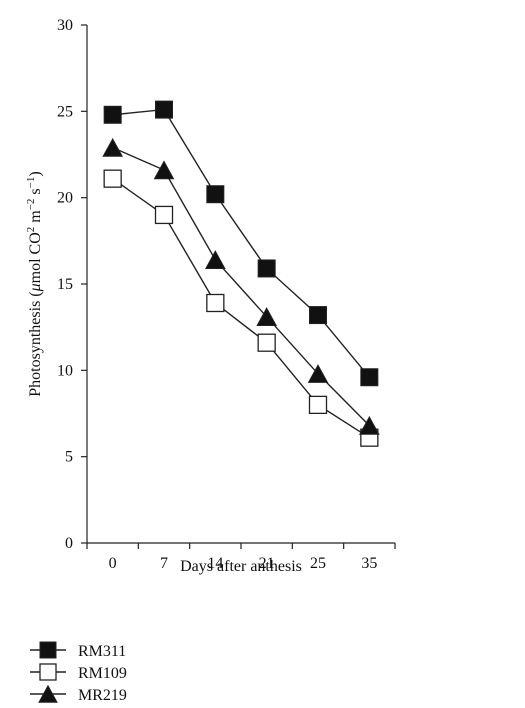 Image resolution: width=525 pixels, height=708 pixels. What do you see at coordinates (65, 111) in the screenshot?
I see `y-tick-label: 25` at bounding box center [65, 111].